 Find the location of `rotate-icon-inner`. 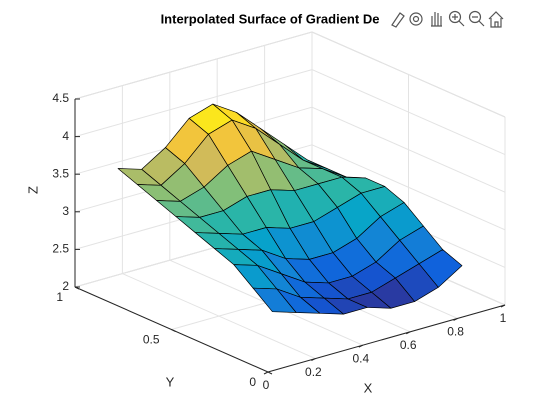

rotate-icon-inner is located at coordinates (416, 19).